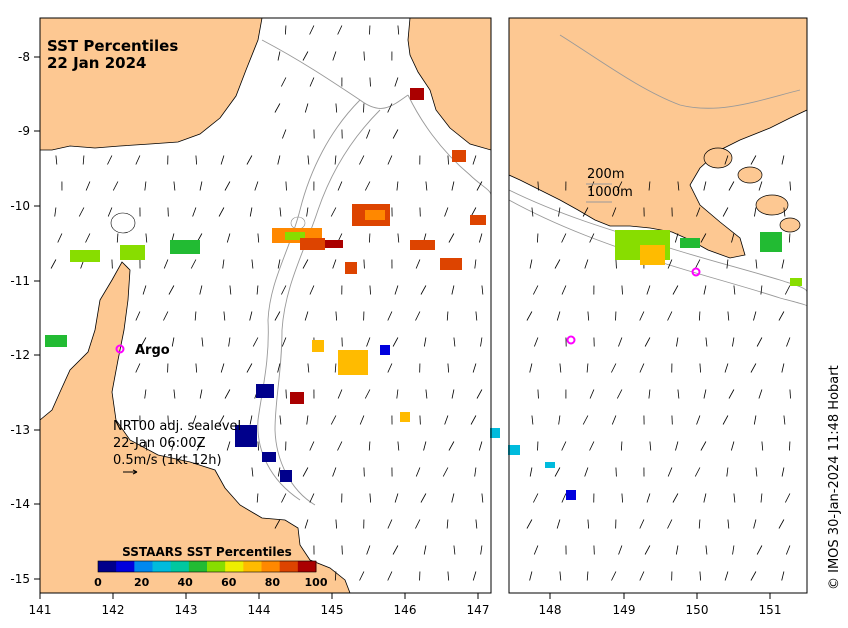 This screenshot has width=848, height=628. What do you see at coordinates (610, 192) in the screenshot?
I see `contour-legend-1000m: 1000m` at bounding box center [610, 192].